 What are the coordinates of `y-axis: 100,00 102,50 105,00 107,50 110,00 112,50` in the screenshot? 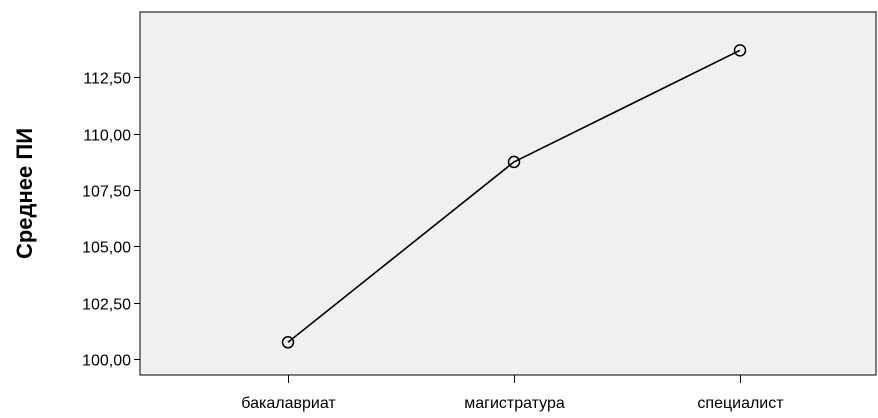 It's located at (111, 220).